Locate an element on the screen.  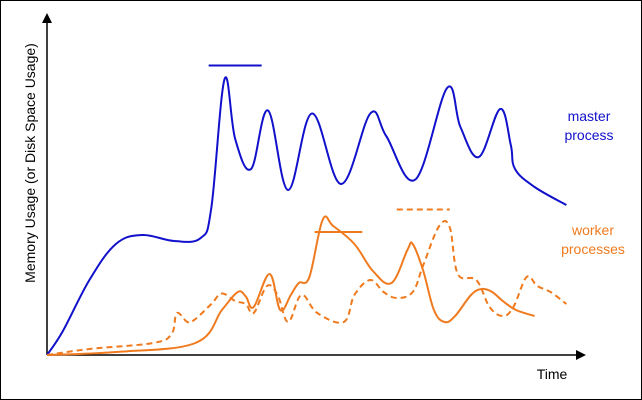
x-axis-label: Time is located at coordinates (552, 374).